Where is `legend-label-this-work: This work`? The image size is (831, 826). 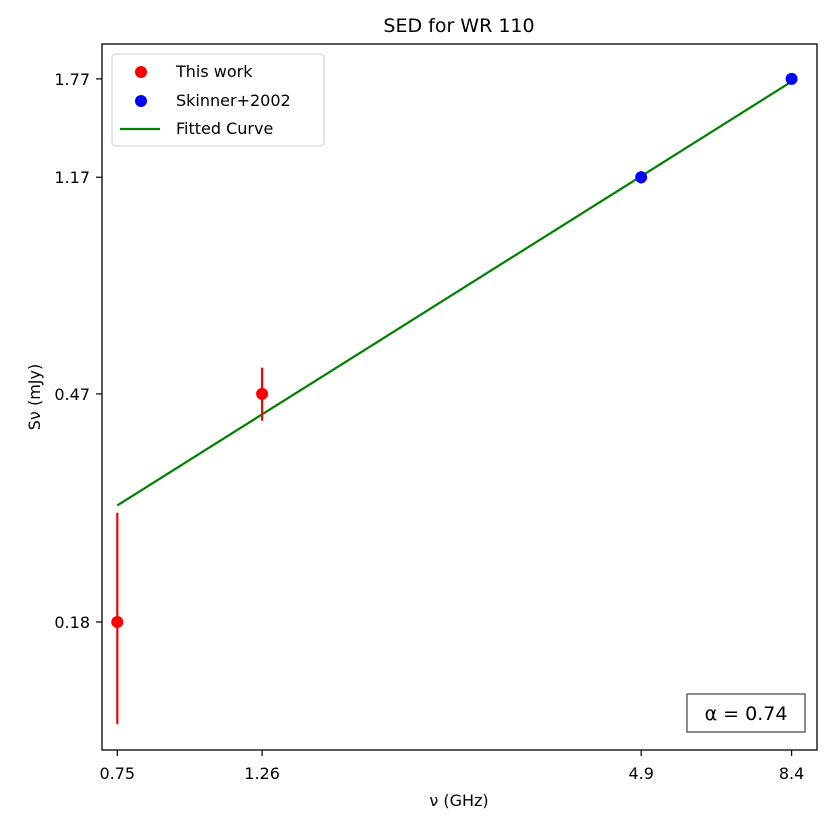
legend-label-this-work: This work is located at coordinates (214, 71).